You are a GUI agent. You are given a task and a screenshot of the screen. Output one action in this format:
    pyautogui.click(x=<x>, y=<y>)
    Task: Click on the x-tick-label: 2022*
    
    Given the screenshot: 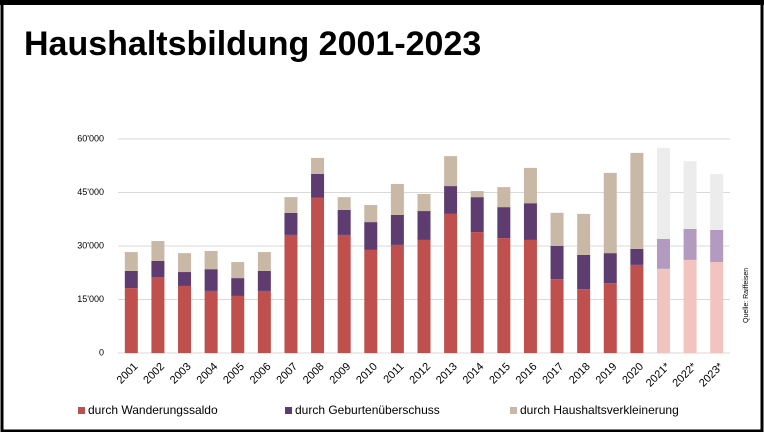 What is the action you would take?
    pyautogui.click(x=684, y=374)
    